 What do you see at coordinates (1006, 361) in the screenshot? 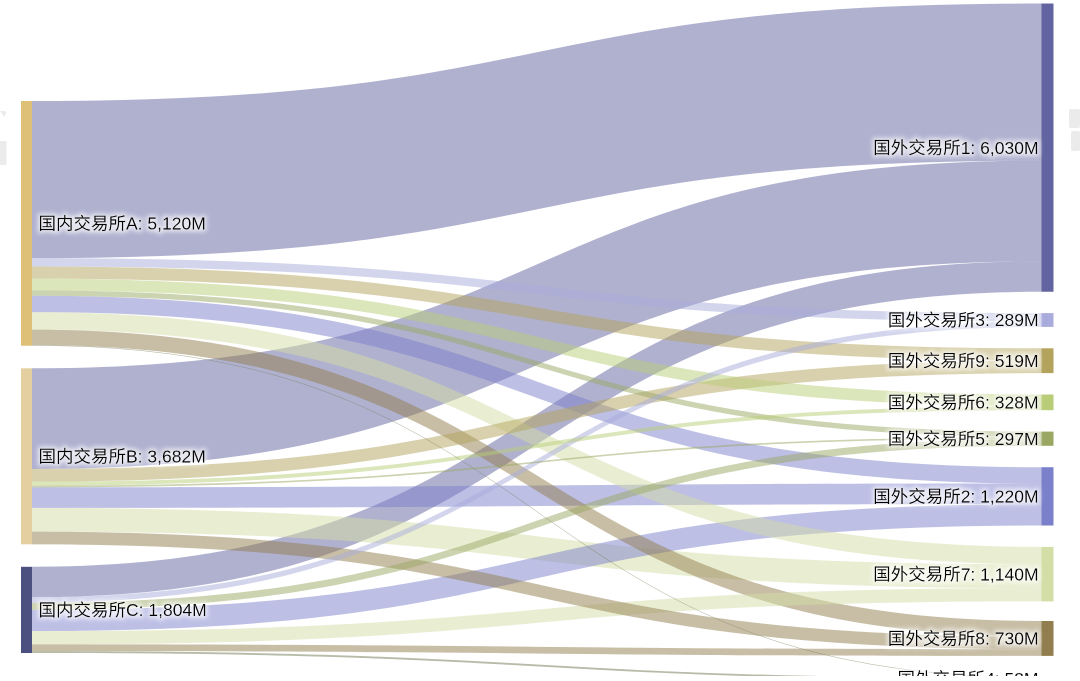
I see `svg-text: 9: 519M` at bounding box center [1006, 361].